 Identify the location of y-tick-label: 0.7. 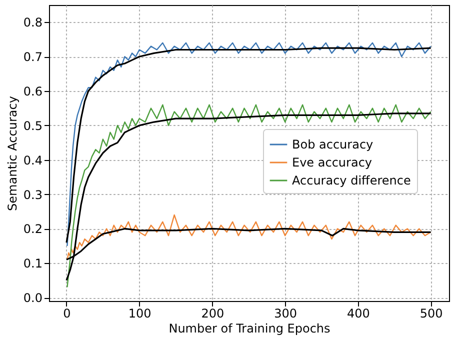
(32, 57).